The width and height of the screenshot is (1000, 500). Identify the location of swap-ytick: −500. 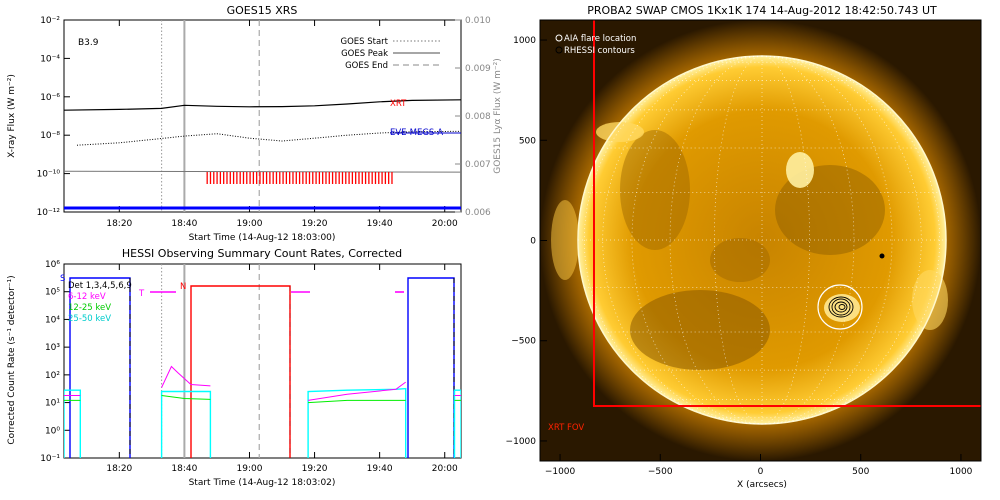
(523, 342).